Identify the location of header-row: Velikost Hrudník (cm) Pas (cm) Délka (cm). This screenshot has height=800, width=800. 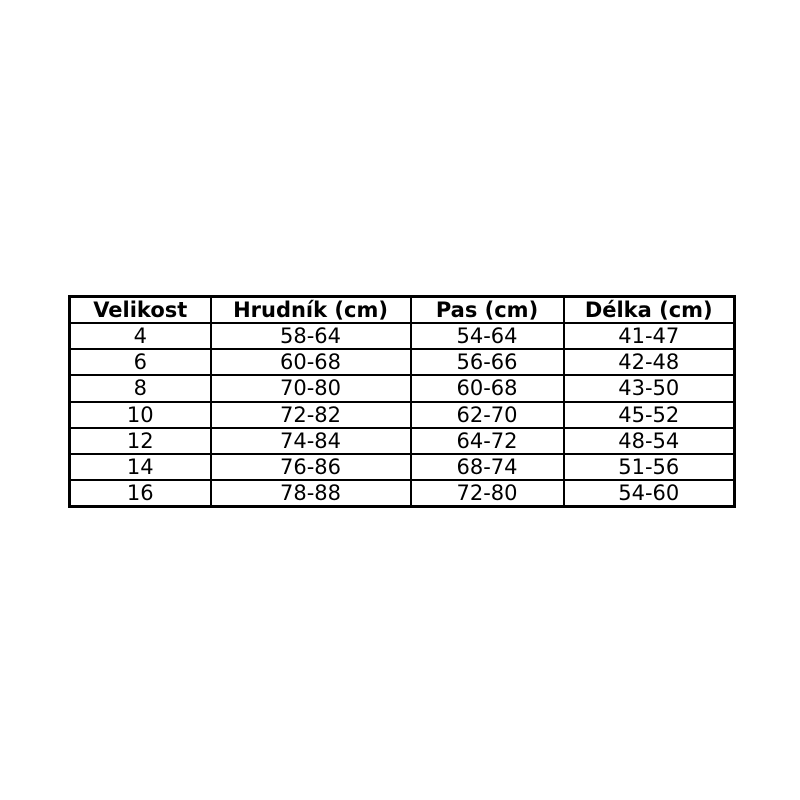
(402, 310).